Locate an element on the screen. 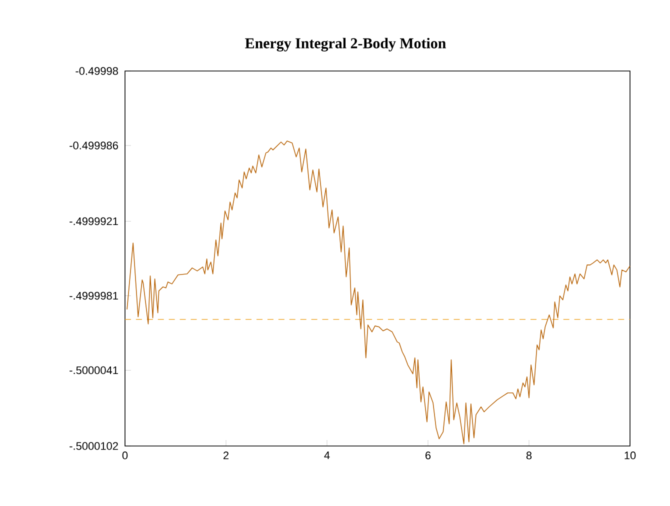 This screenshot has height=506, width=670. x-tick-label: 4 is located at coordinates (327, 456).